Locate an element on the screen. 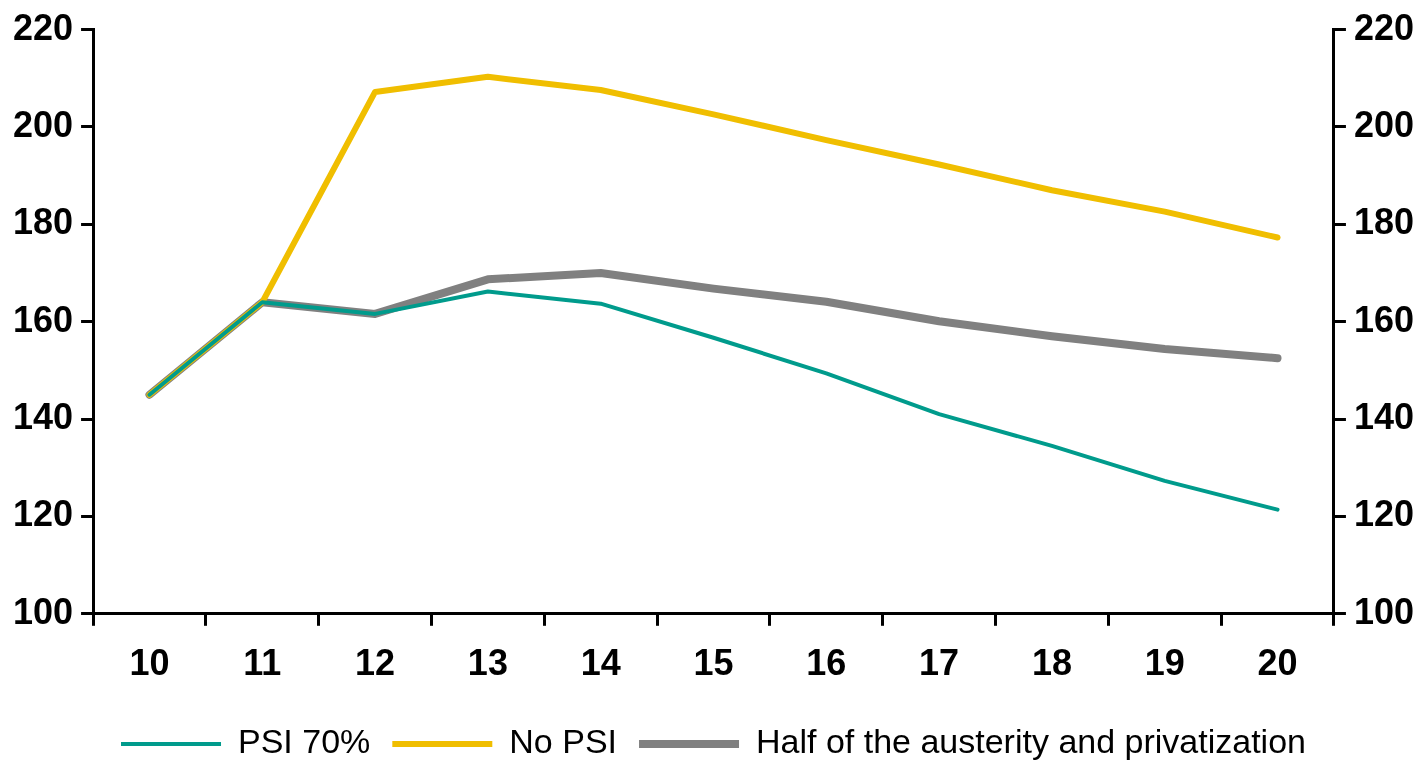 The height and width of the screenshot is (771, 1427). y-tick-label: 200 is located at coordinates (43, 124).